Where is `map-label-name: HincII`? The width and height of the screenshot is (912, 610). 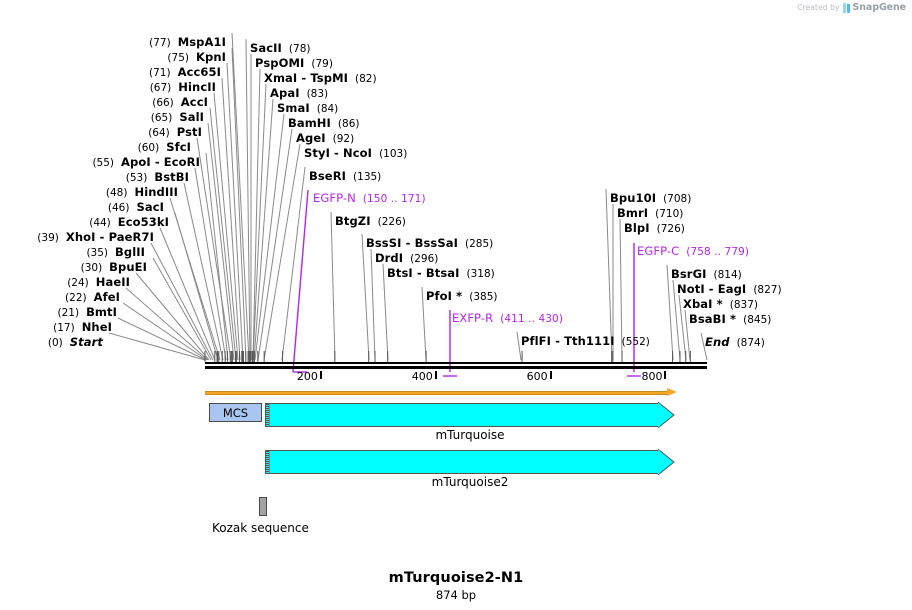 map-label-name: HincII is located at coordinates (197, 87).